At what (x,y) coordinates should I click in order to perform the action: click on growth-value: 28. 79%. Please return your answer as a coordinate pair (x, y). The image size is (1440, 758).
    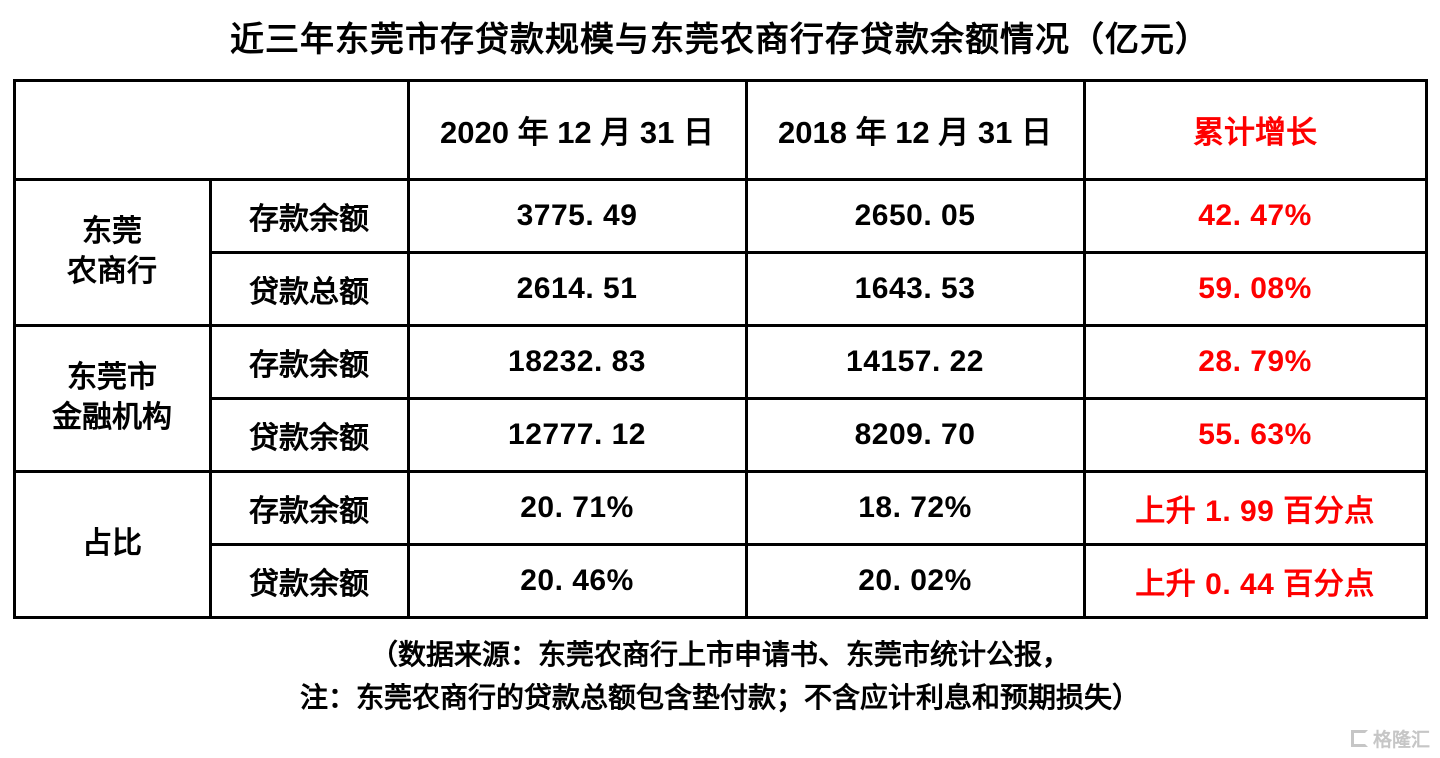
    Looking at the image, I should click on (1255, 361).